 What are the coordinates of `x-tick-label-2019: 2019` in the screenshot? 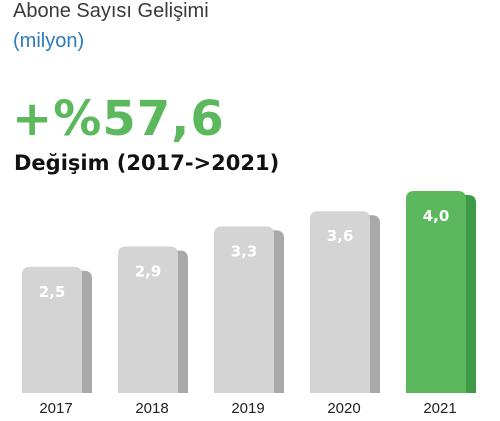 It's located at (247, 408).